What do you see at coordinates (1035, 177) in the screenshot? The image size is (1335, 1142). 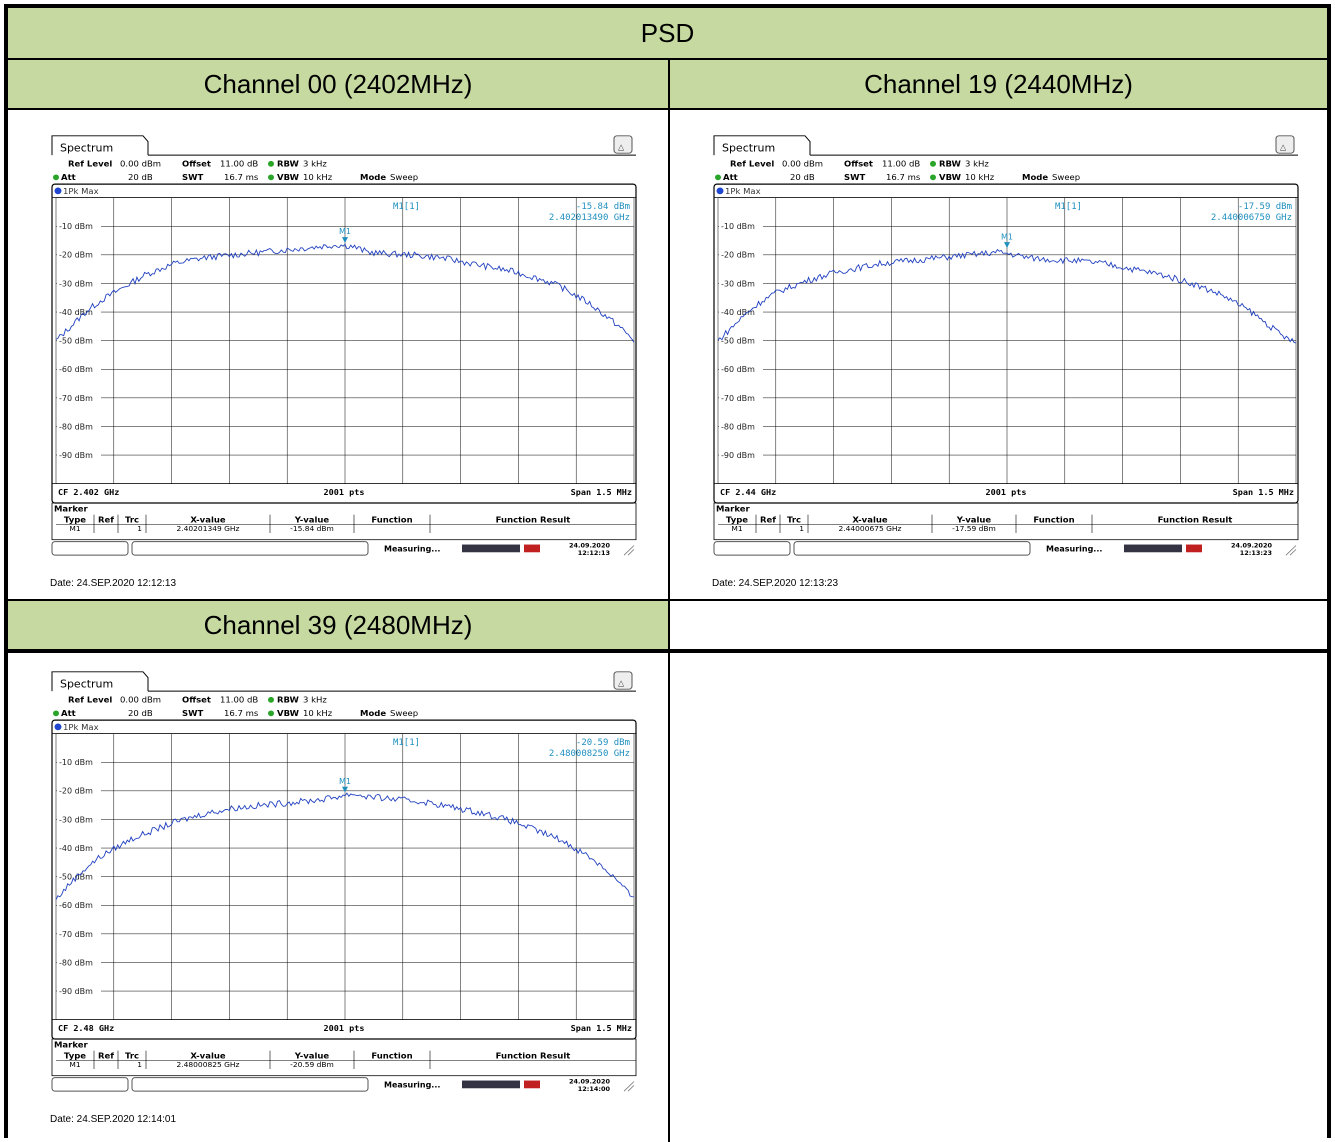 I see `mode-label: Mode` at bounding box center [1035, 177].